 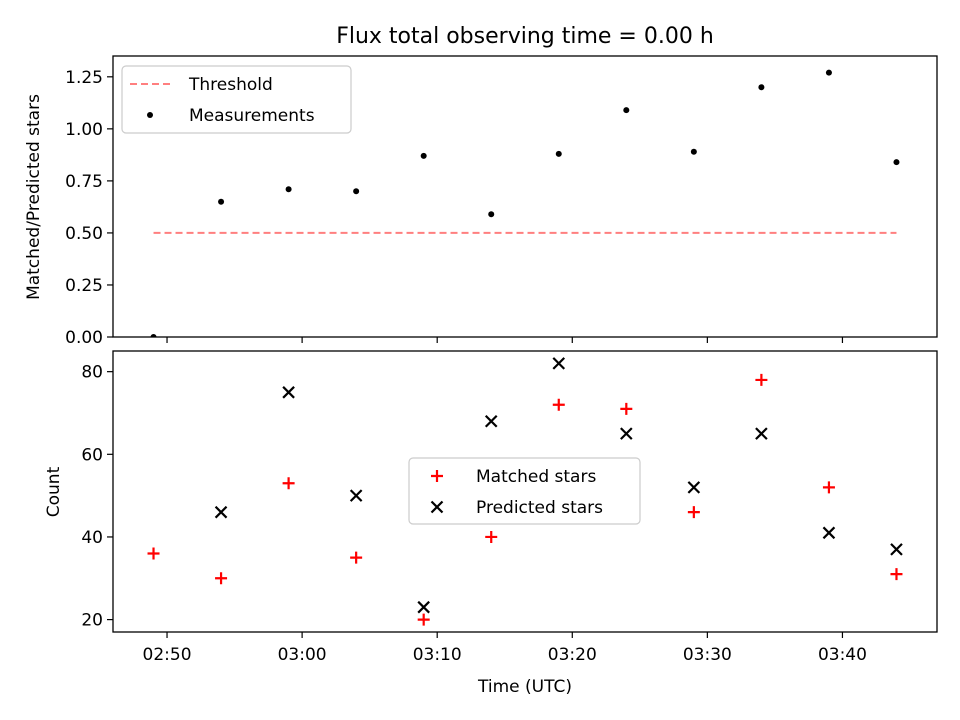 What do you see at coordinates (84, 234) in the screenshot?
I see `y-tick-label: 0.50` at bounding box center [84, 234].